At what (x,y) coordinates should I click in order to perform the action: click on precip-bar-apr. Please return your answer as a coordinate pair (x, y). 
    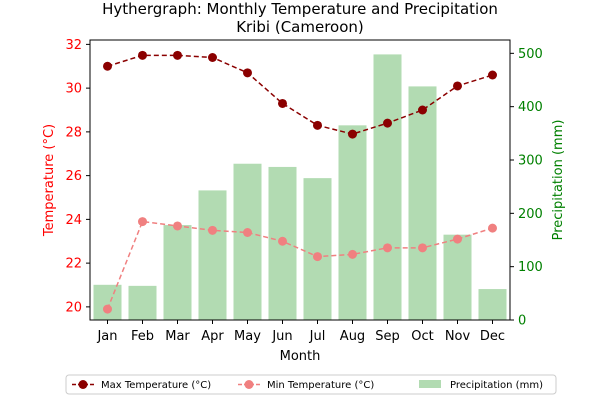
    Looking at the image, I should click on (212, 255).